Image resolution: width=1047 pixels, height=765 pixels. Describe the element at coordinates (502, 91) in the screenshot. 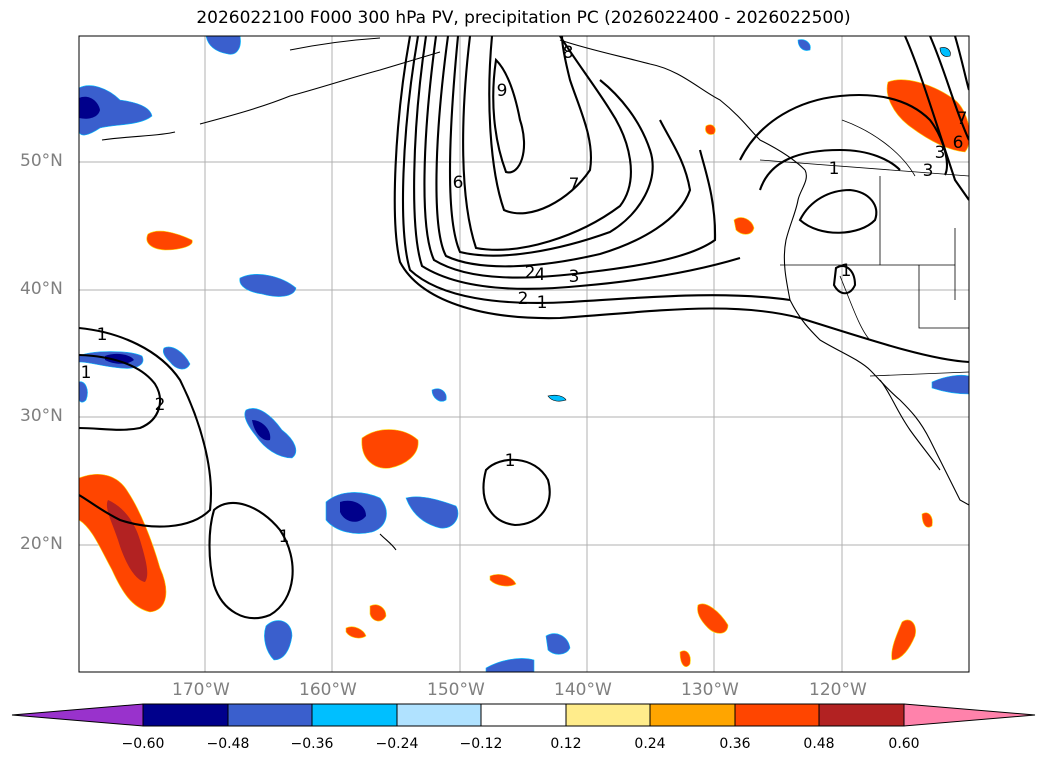

I see `contour-label: 9` at that location.